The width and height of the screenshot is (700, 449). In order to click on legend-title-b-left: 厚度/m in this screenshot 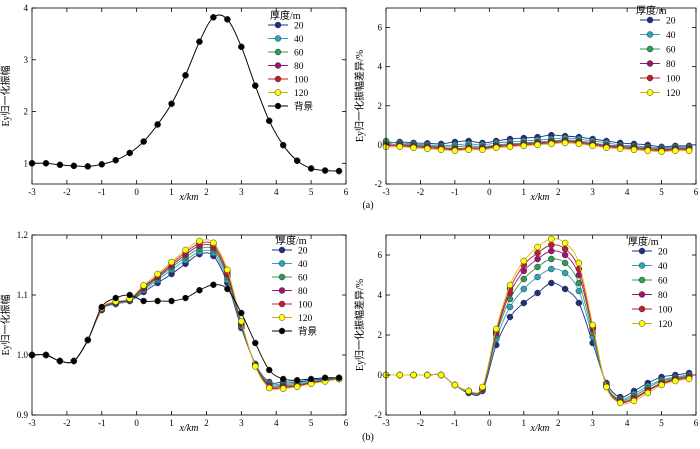, I will do `click(291, 240)`.